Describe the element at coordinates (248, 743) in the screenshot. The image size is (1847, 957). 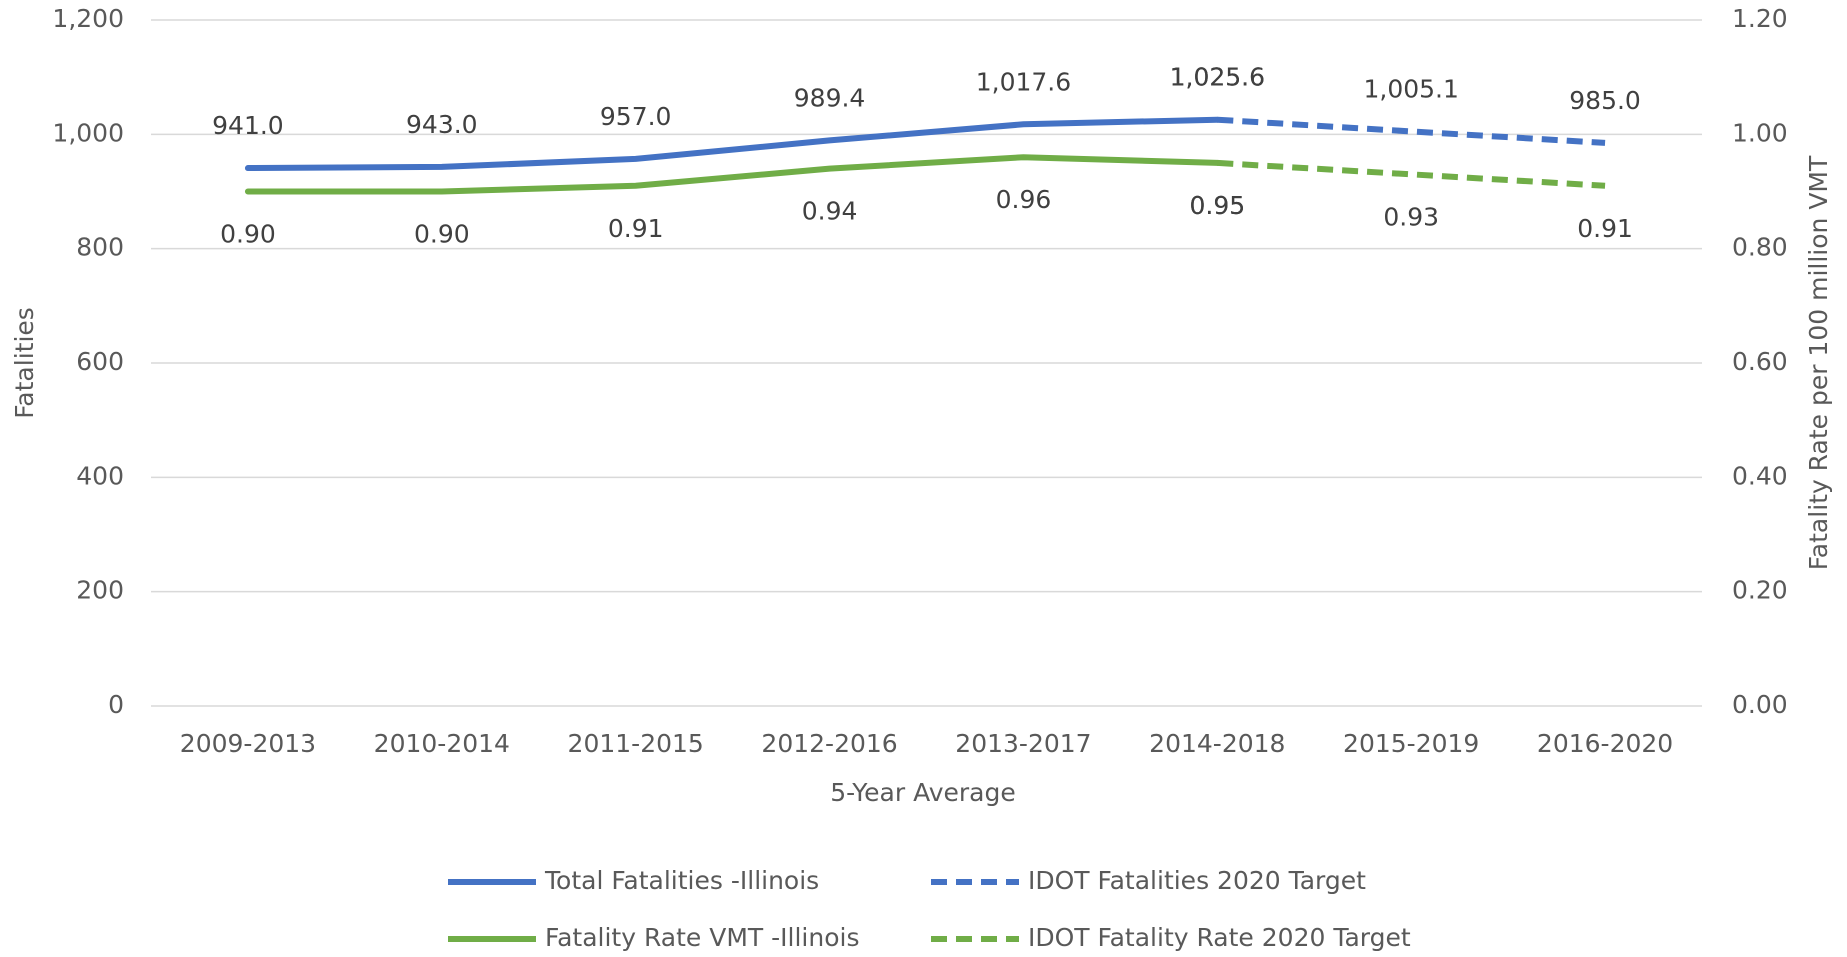
I see `x-tick-label: 2009-2013` at that location.